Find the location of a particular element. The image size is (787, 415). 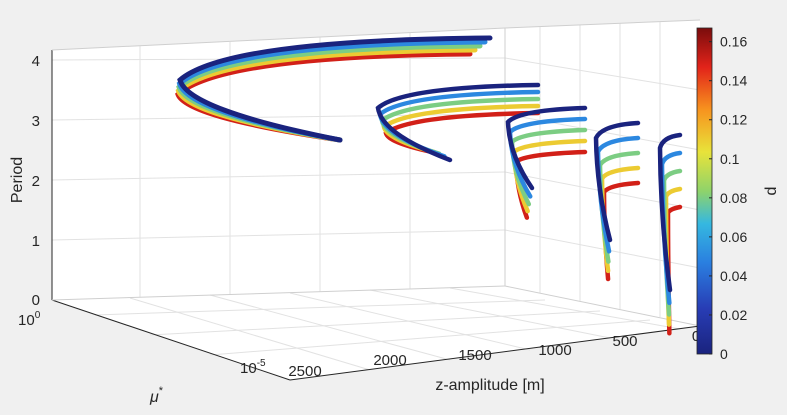

colorbar-tick-label: 0.12 is located at coordinates (733, 120).